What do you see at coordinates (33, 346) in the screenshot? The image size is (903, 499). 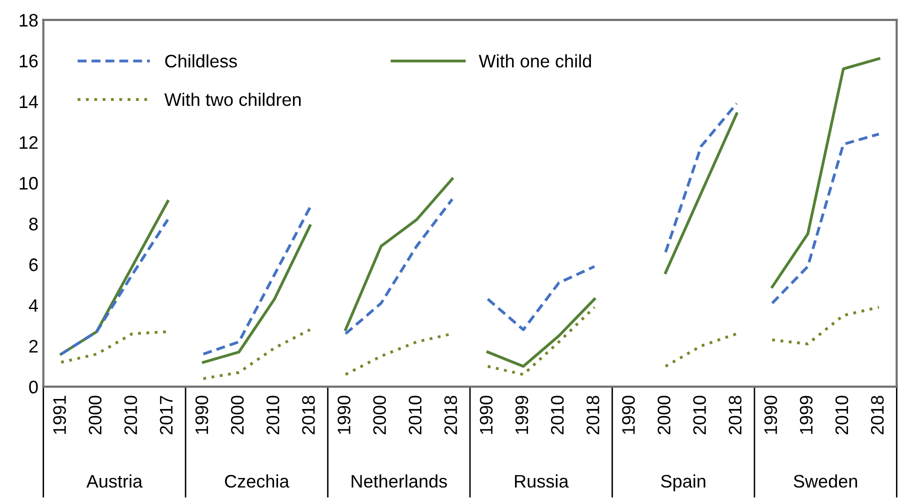 I see `y-tick-label: 2` at bounding box center [33, 346].